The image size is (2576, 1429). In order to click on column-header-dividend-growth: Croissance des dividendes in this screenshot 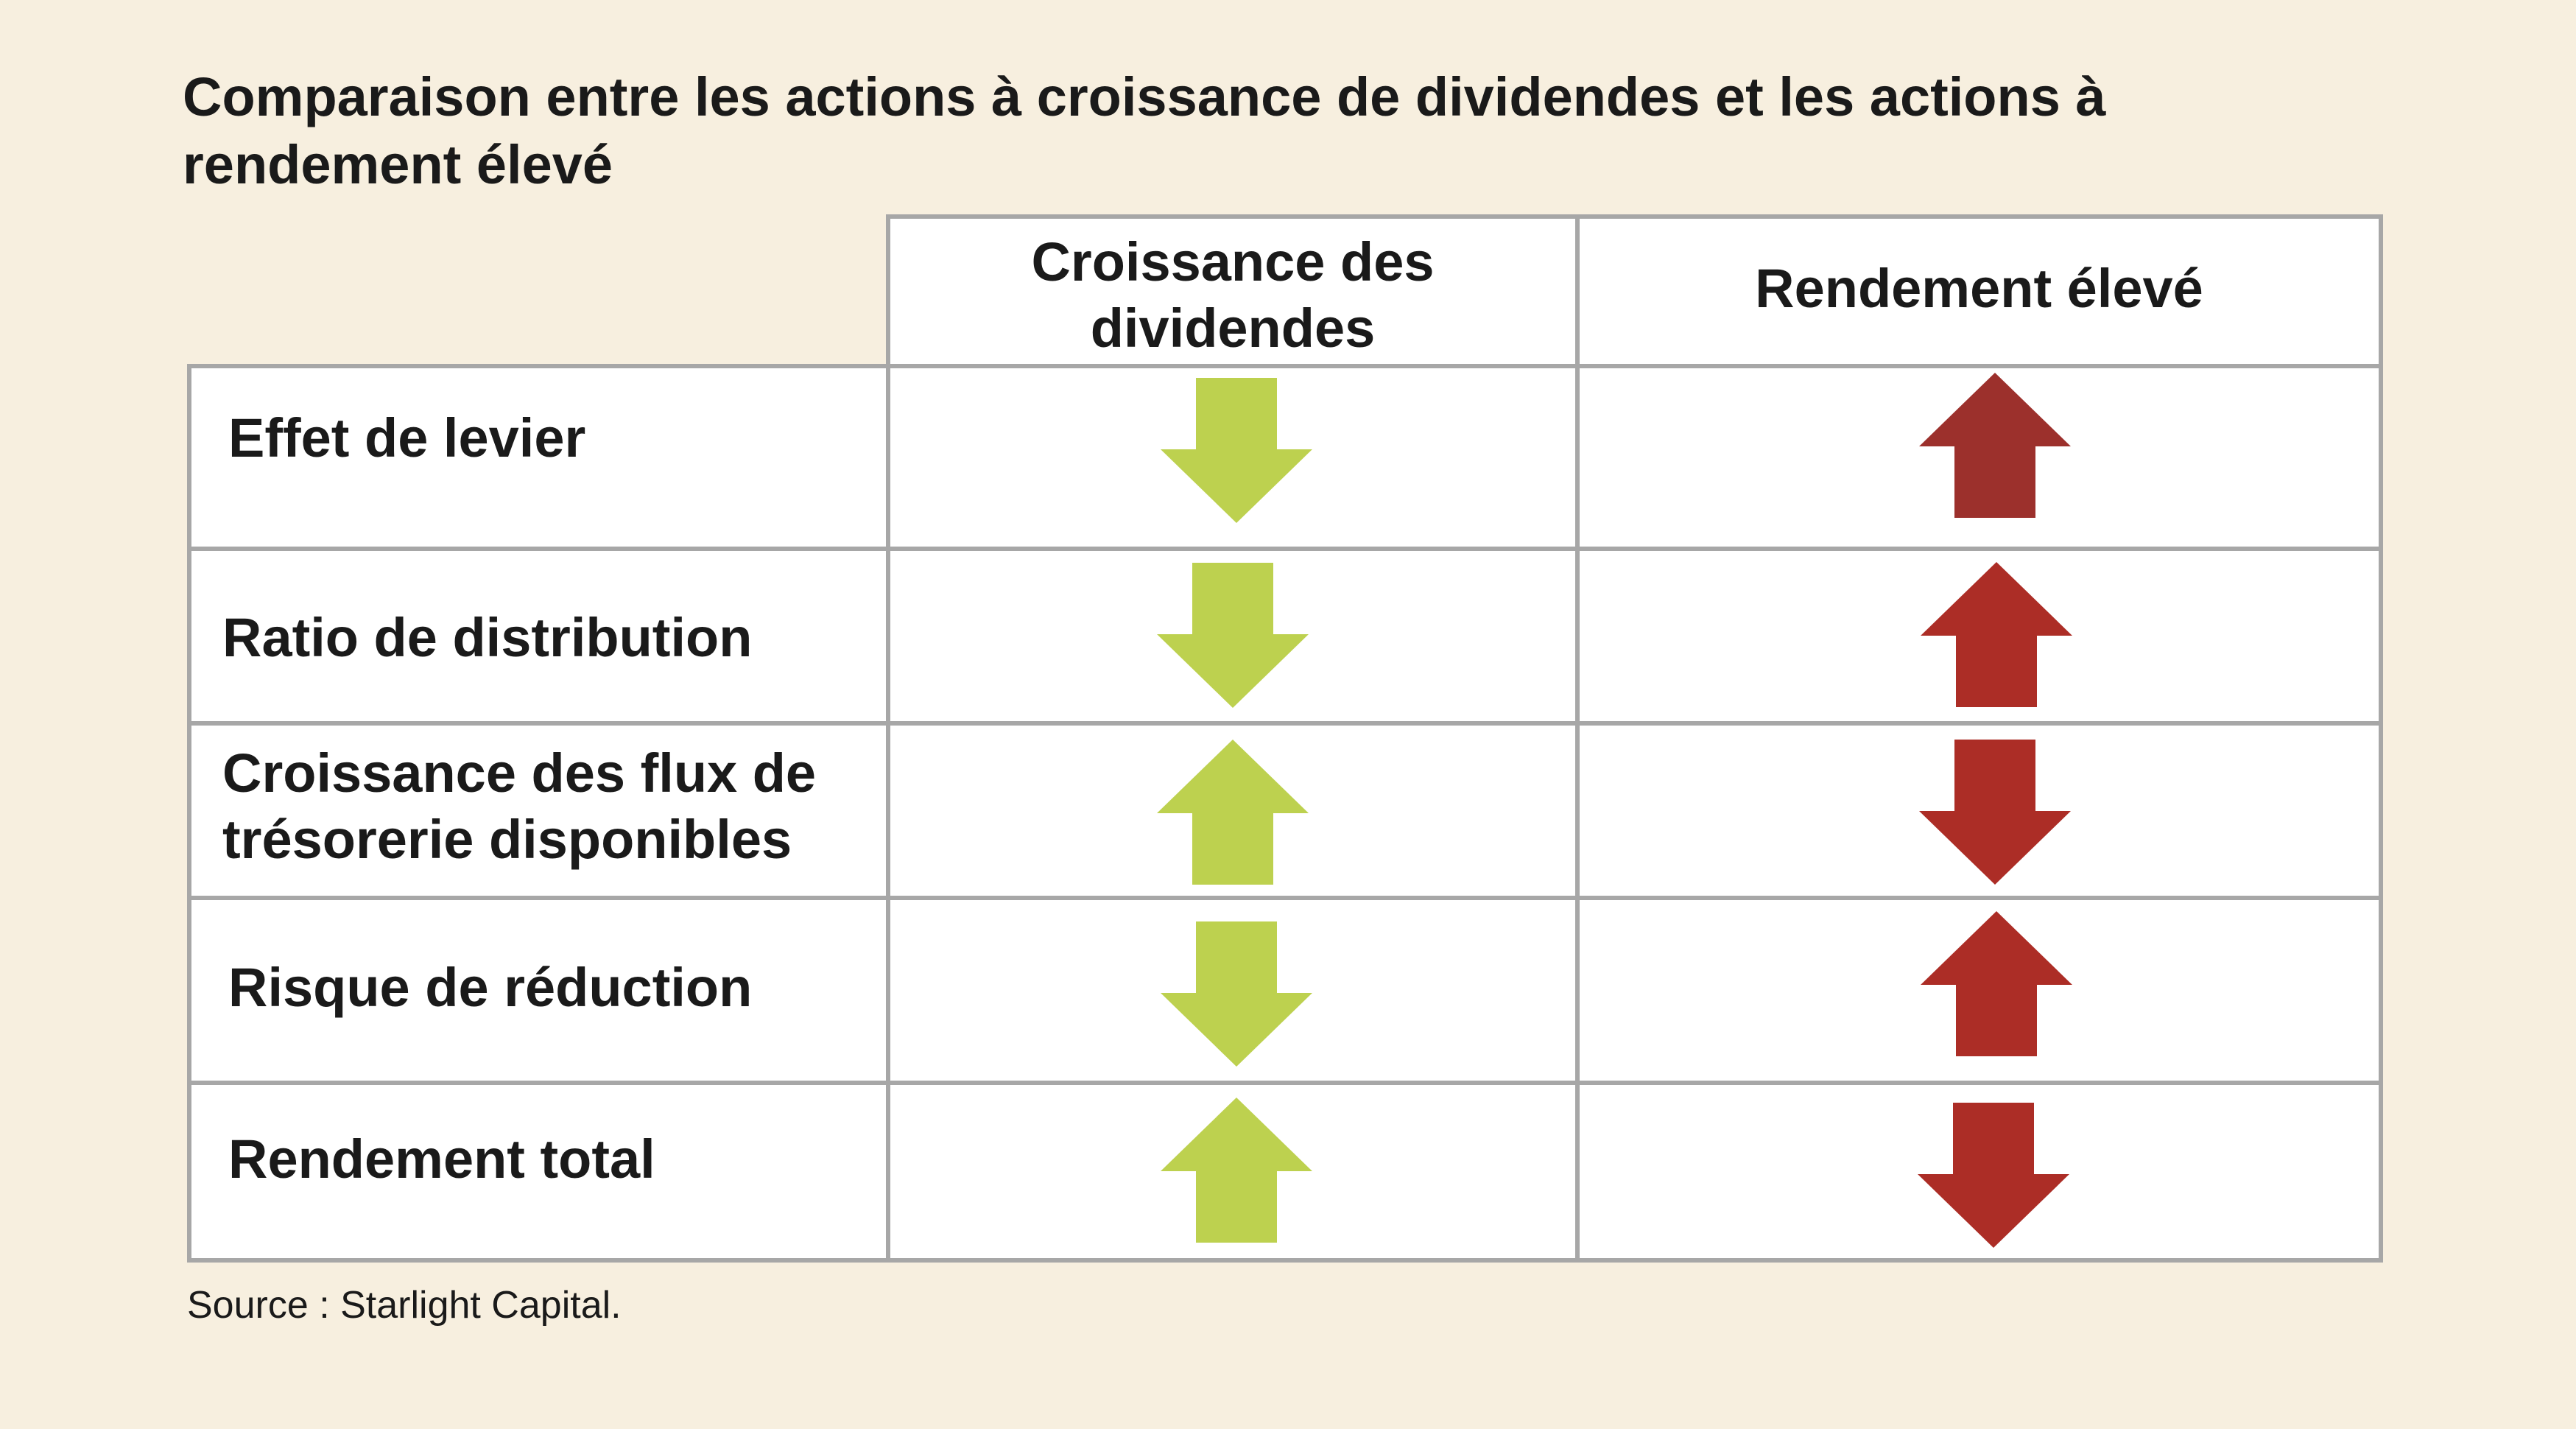, I will do `click(1233, 295)`.